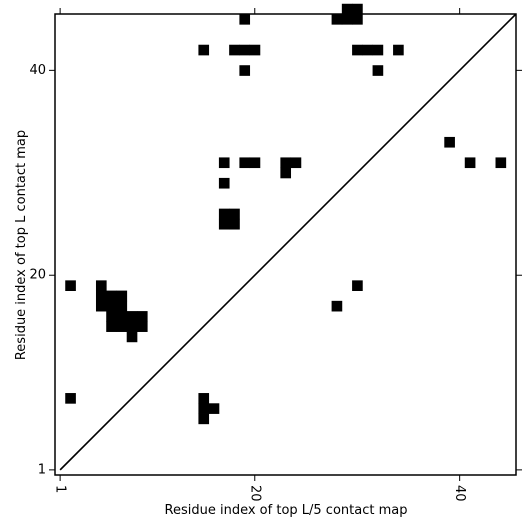  Describe the element at coordinates (254, 493) in the screenshot. I see `x-tick-label: 20` at that location.